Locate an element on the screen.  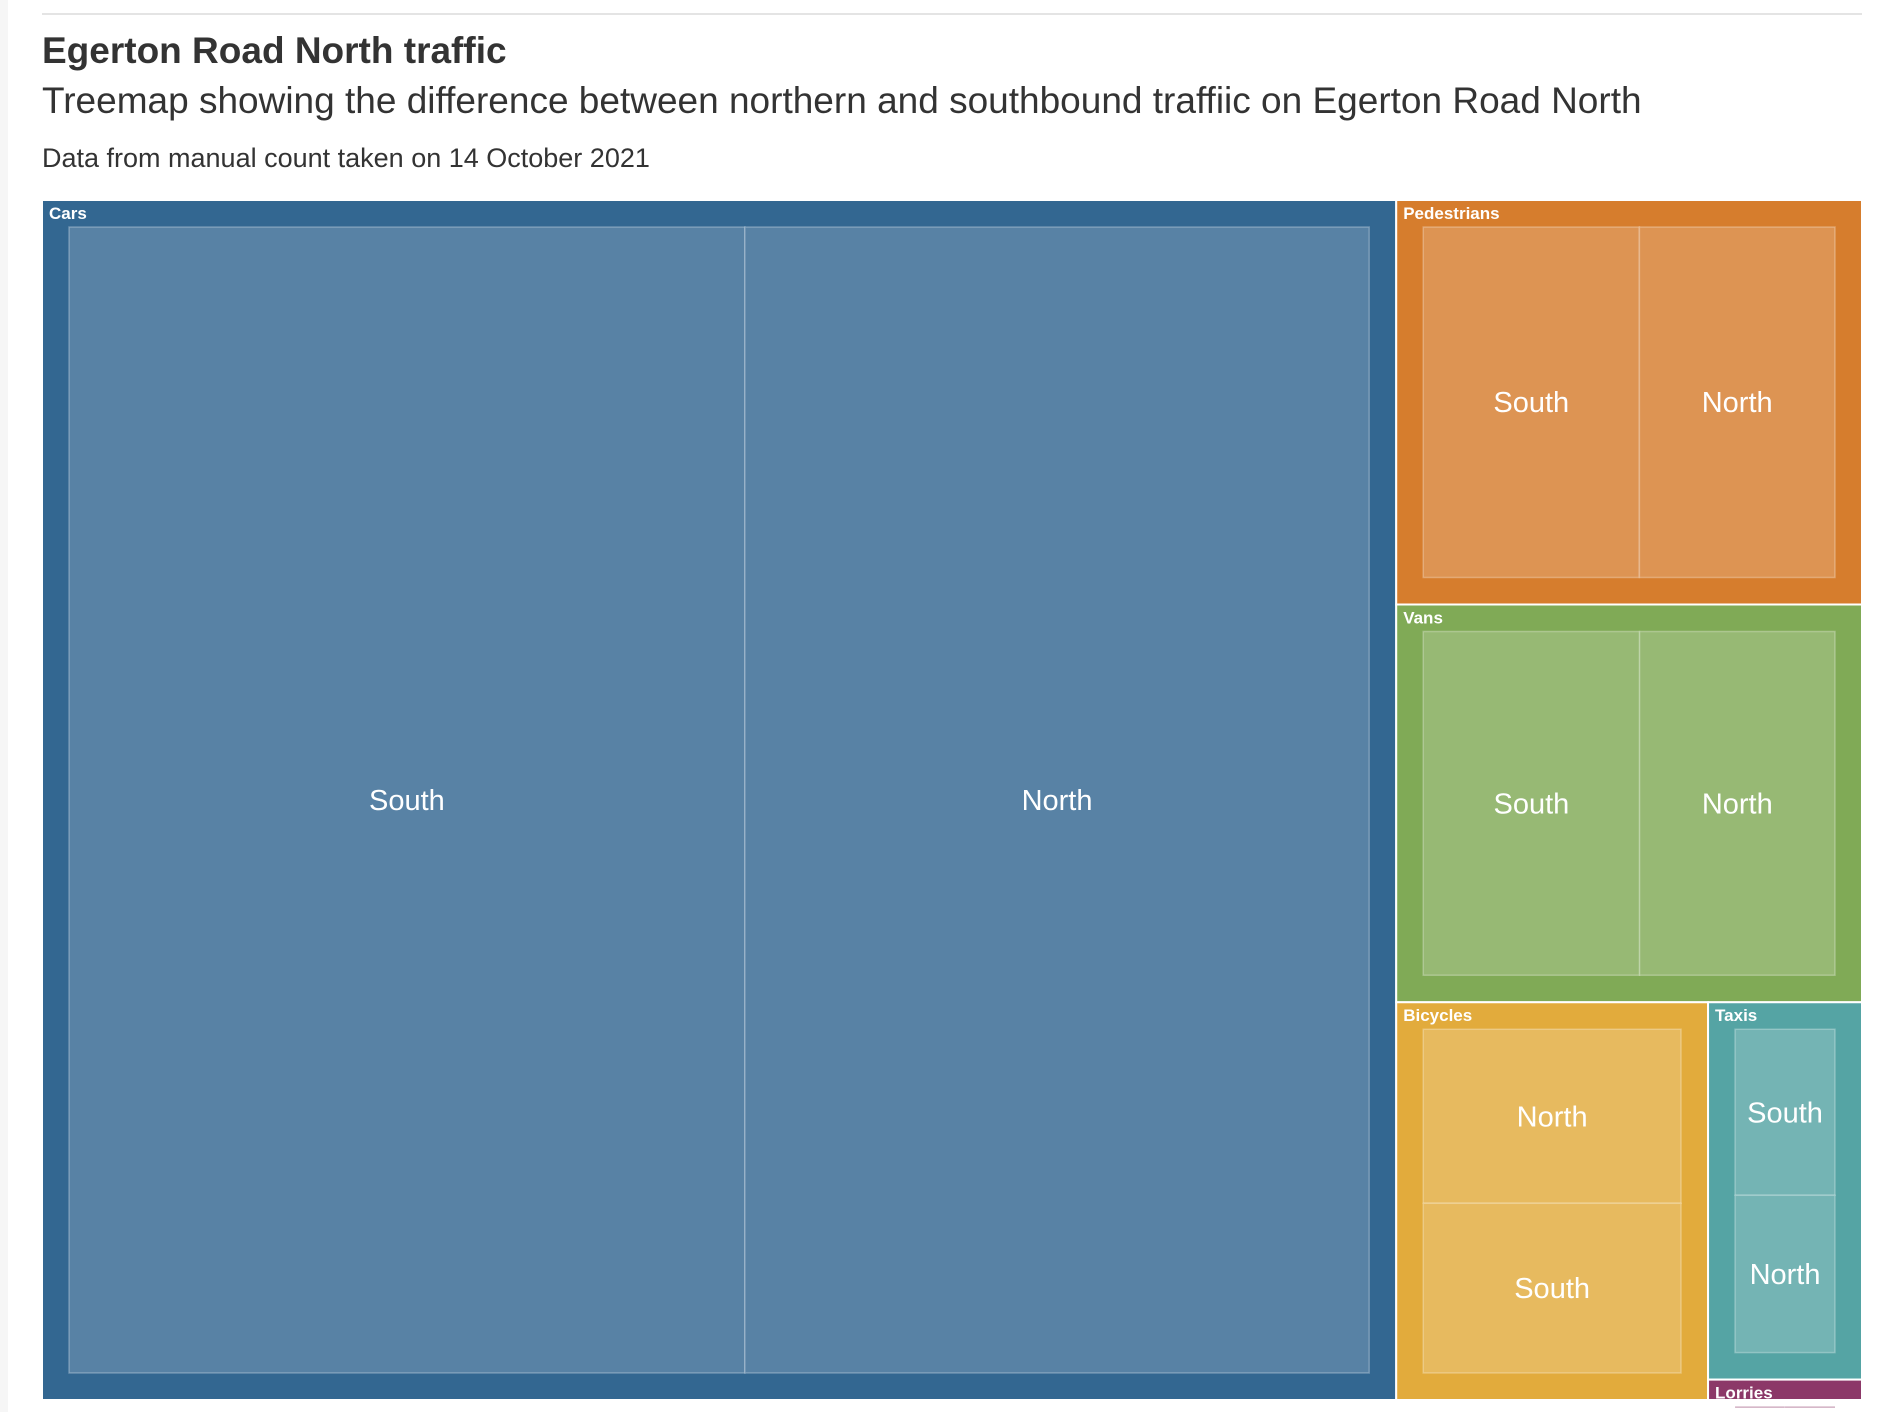
leaf-label-bicycles-south: South is located at coordinates (1552, 1289).